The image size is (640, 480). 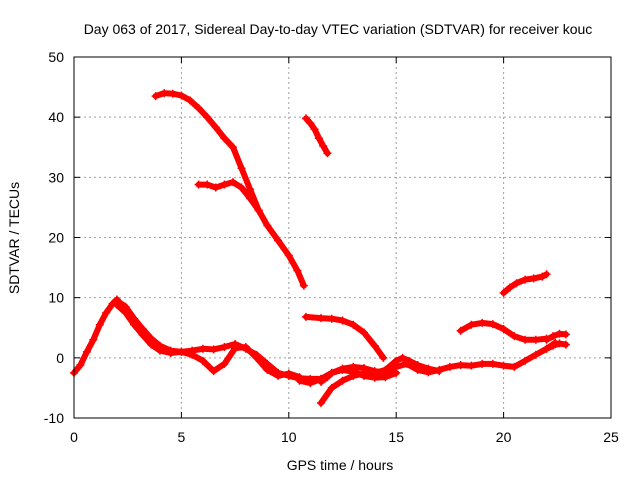 I want to click on y-tick-label: 30, so click(x=56, y=177).